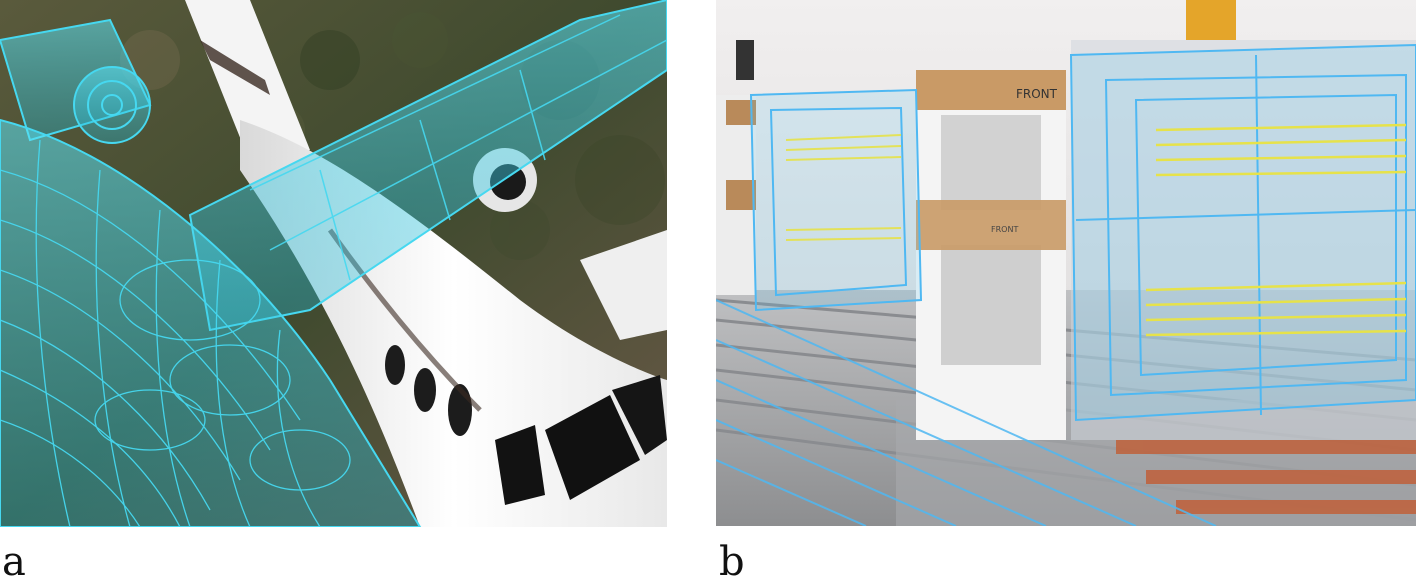 The width and height of the screenshot is (1416, 585). Describe the element at coordinates (14, 562) in the screenshot. I see `panel-a-label: a` at that location.